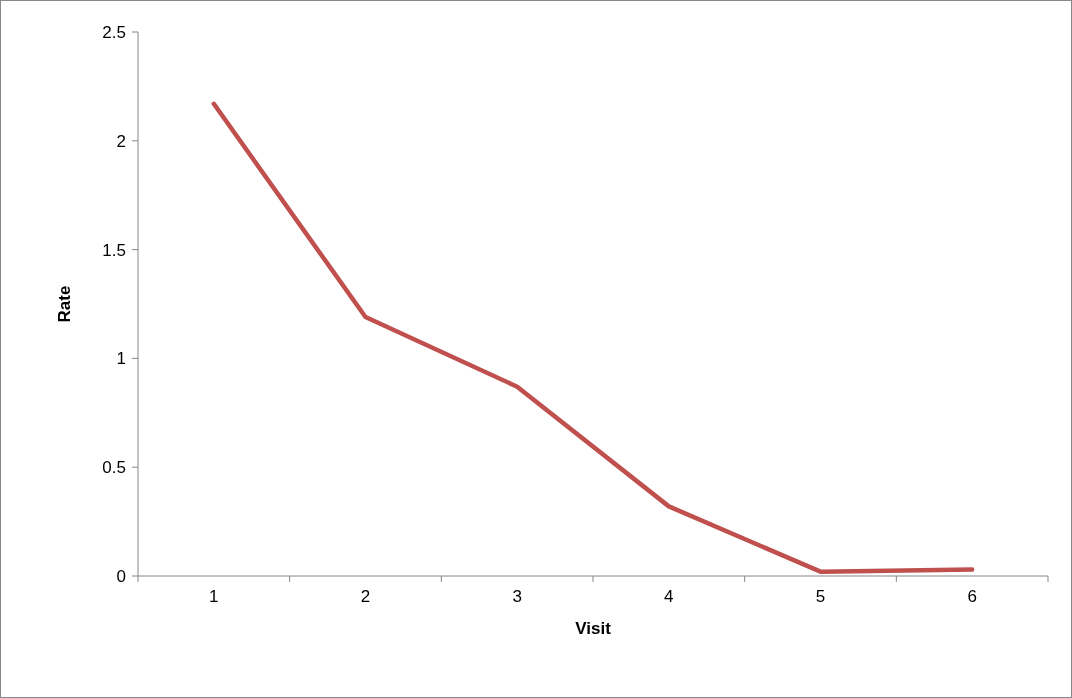  I want to click on x-tick-label: 5, so click(820, 596).